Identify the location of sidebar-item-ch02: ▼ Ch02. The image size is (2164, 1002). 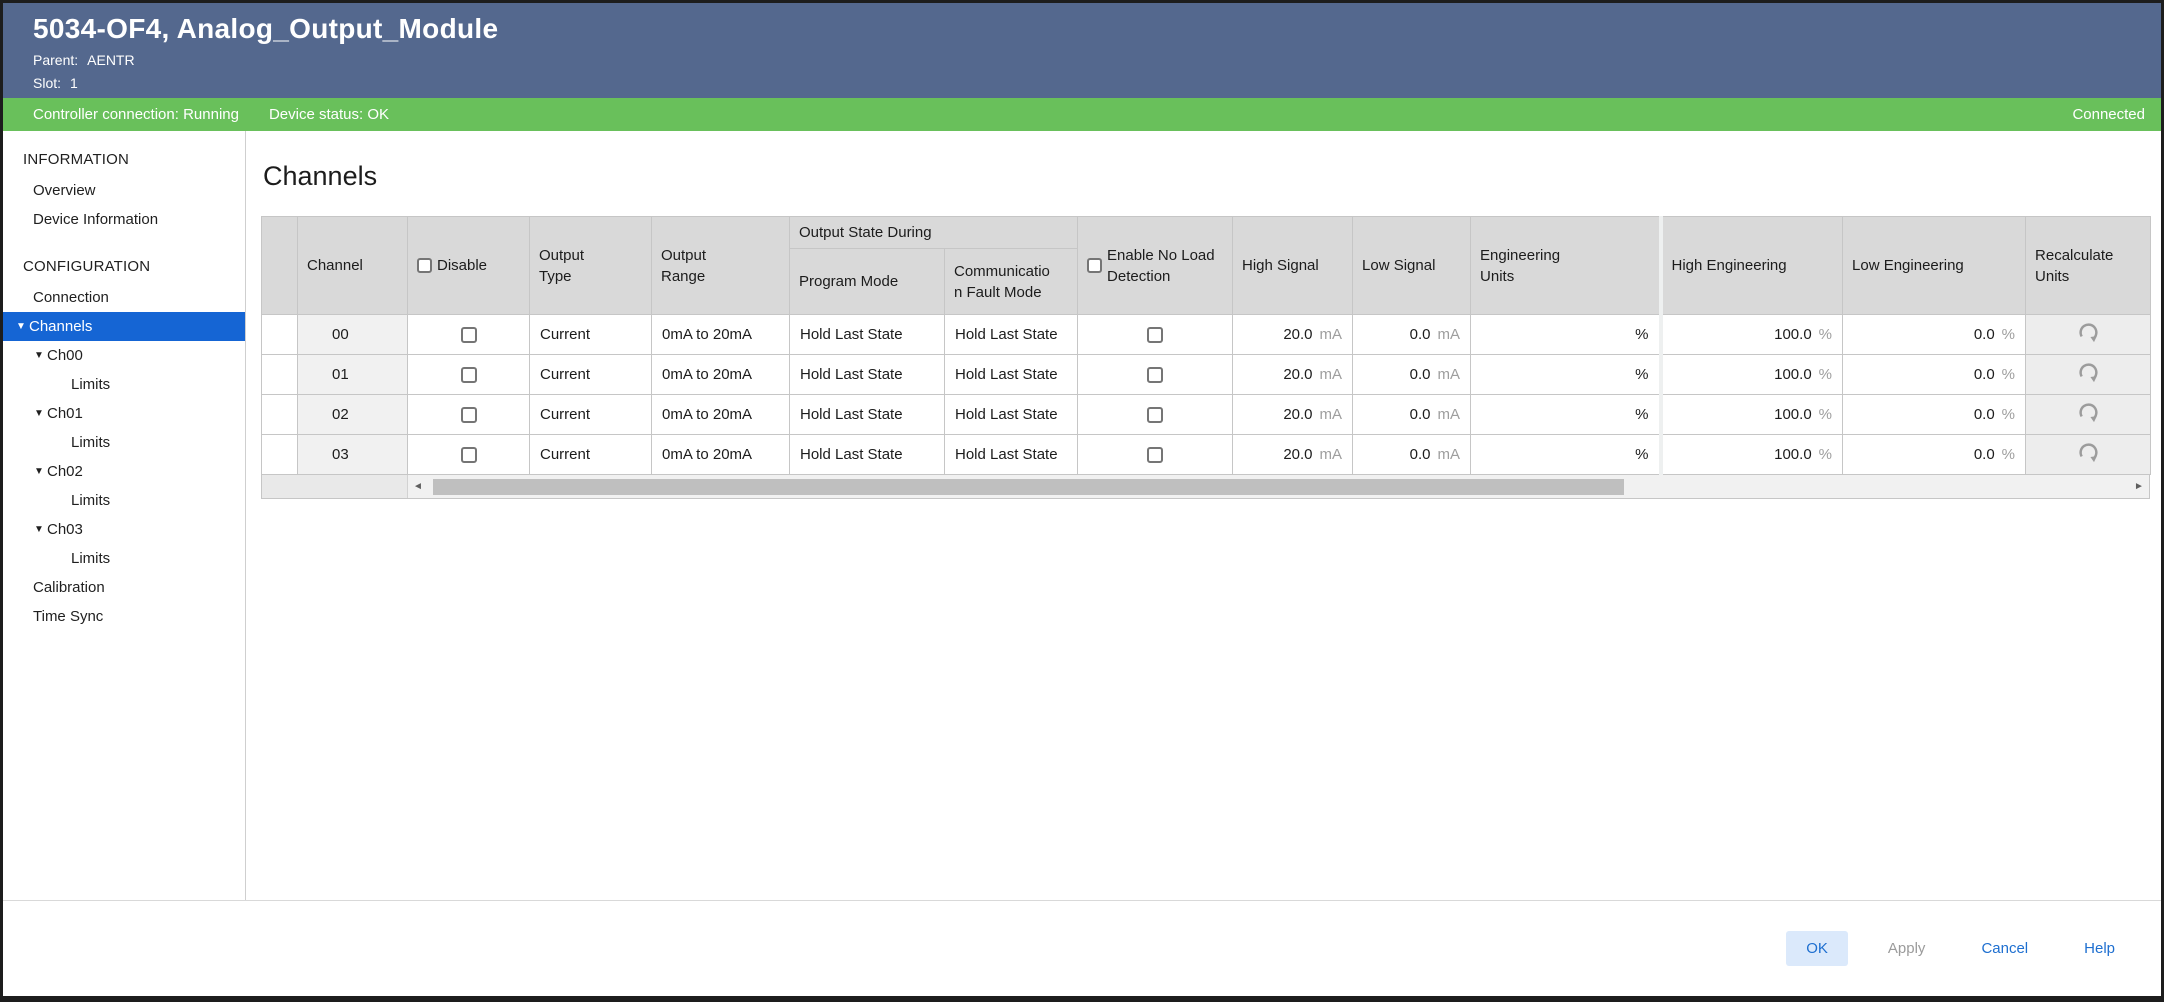
(124, 471).